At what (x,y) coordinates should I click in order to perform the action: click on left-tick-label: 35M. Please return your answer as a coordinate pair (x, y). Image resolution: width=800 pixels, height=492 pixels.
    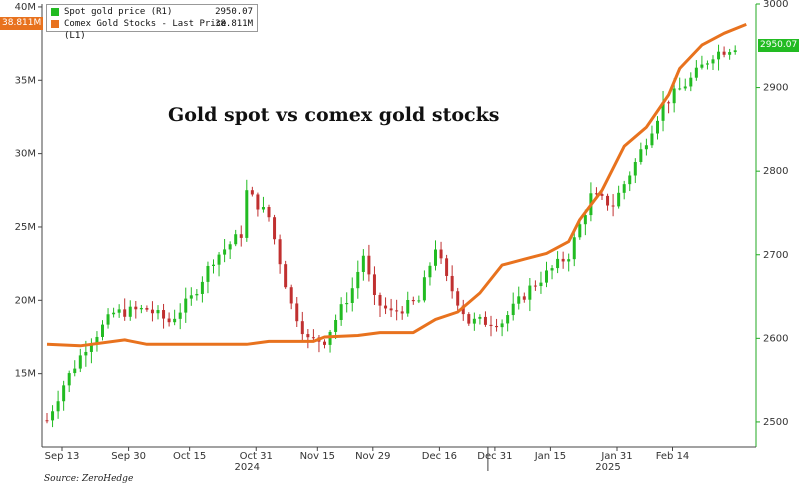
    Looking at the image, I should click on (25, 80).